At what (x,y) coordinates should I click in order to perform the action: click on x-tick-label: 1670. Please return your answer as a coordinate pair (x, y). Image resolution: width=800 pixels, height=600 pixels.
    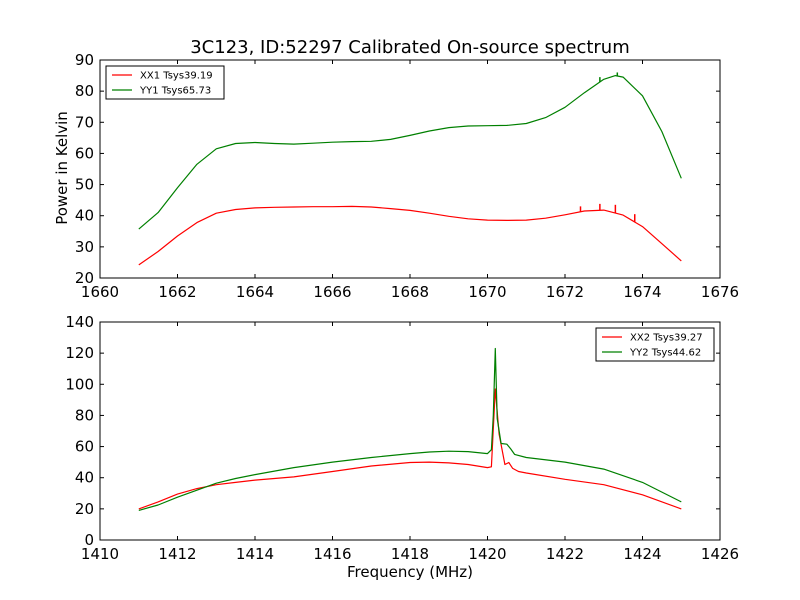
    Looking at the image, I should click on (487, 292).